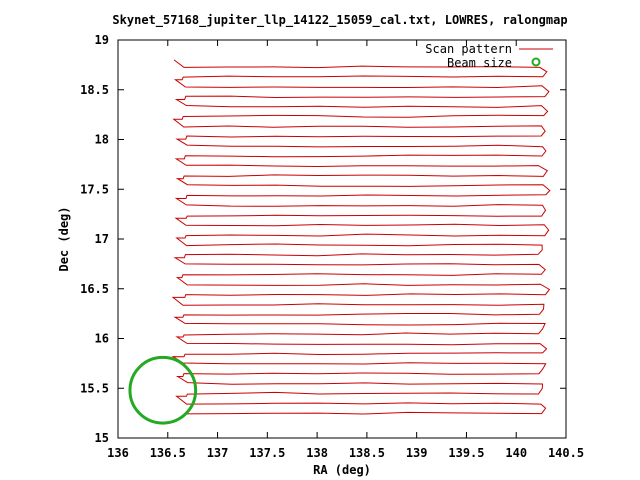  I want to click on y-tick-label: 19, so click(102, 40).